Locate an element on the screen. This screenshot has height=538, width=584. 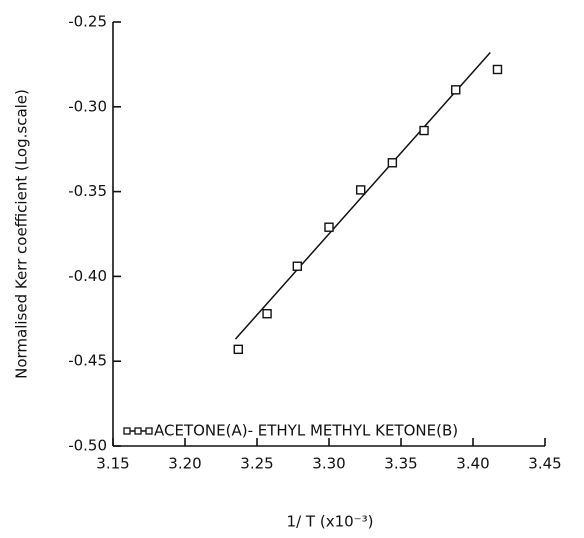
x-tick-label: 3.20 is located at coordinates (184, 464).